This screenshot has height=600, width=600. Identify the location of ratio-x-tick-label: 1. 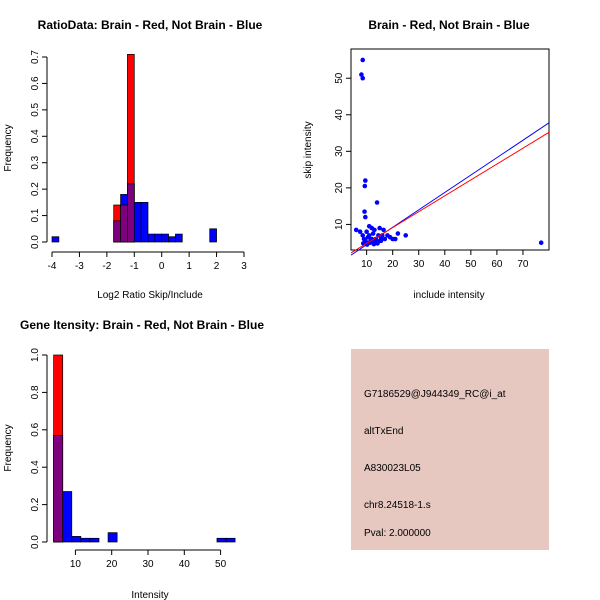
(189, 266).